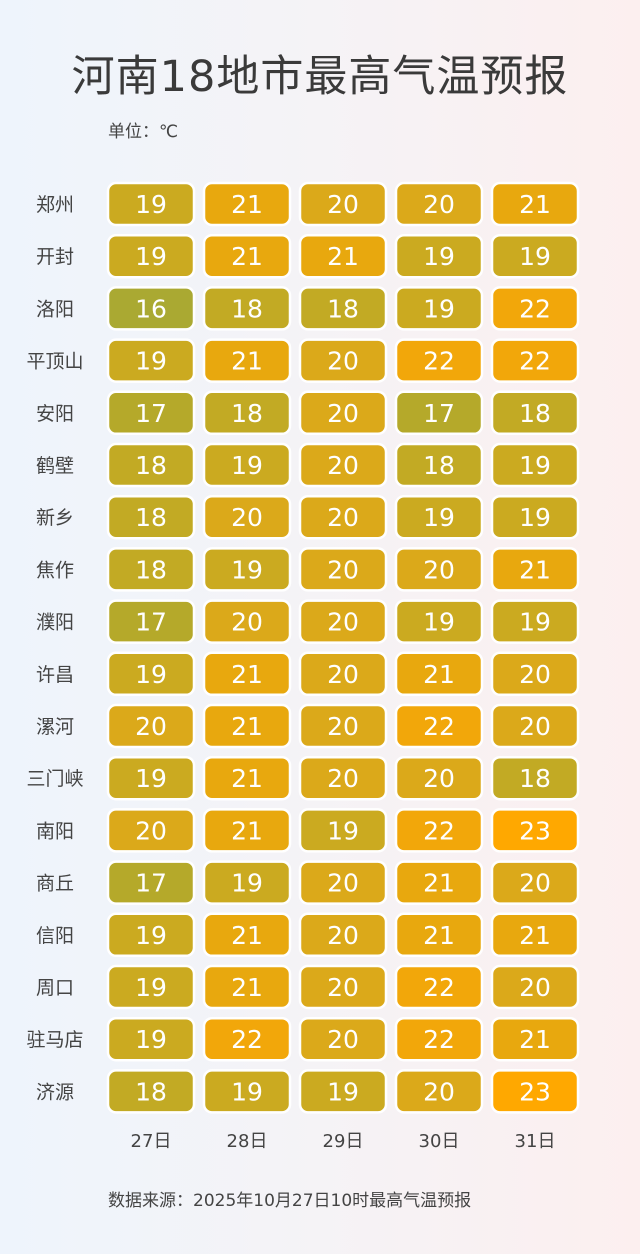 The height and width of the screenshot is (1254, 640). Describe the element at coordinates (54, 779) in the screenshot. I see `row-label: 三门峡` at that location.